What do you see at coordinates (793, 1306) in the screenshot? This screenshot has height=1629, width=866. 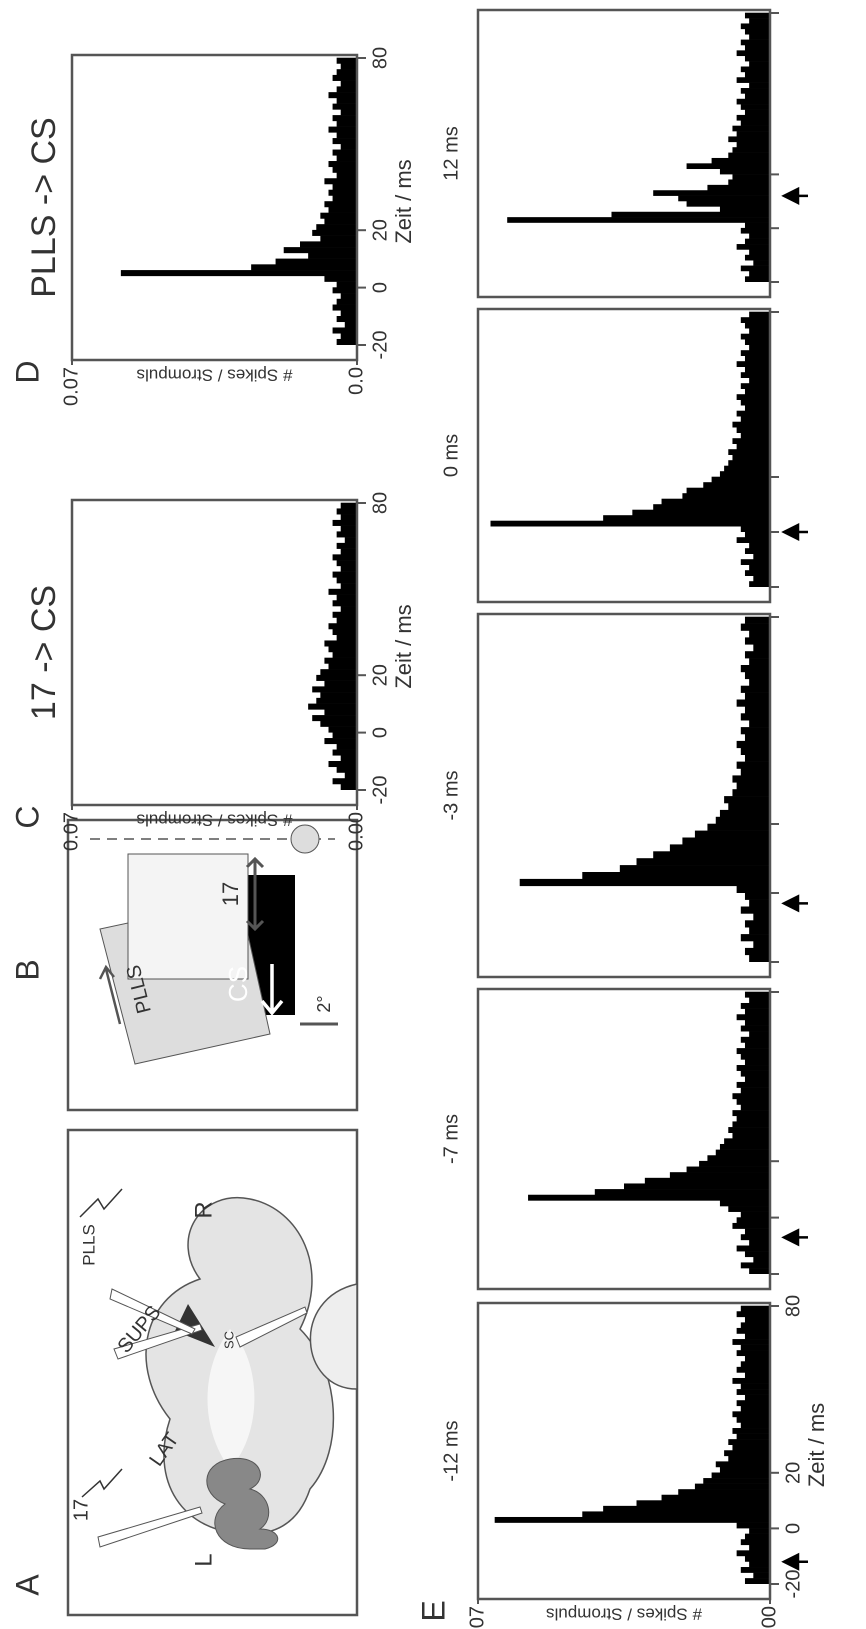 I see `x-tick-label: 80` at bounding box center [793, 1306].